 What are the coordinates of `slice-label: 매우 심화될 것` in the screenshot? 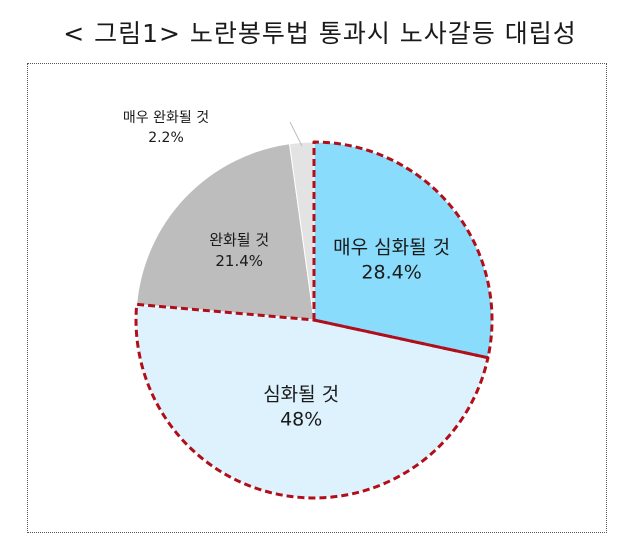 It's located at (391, 247).